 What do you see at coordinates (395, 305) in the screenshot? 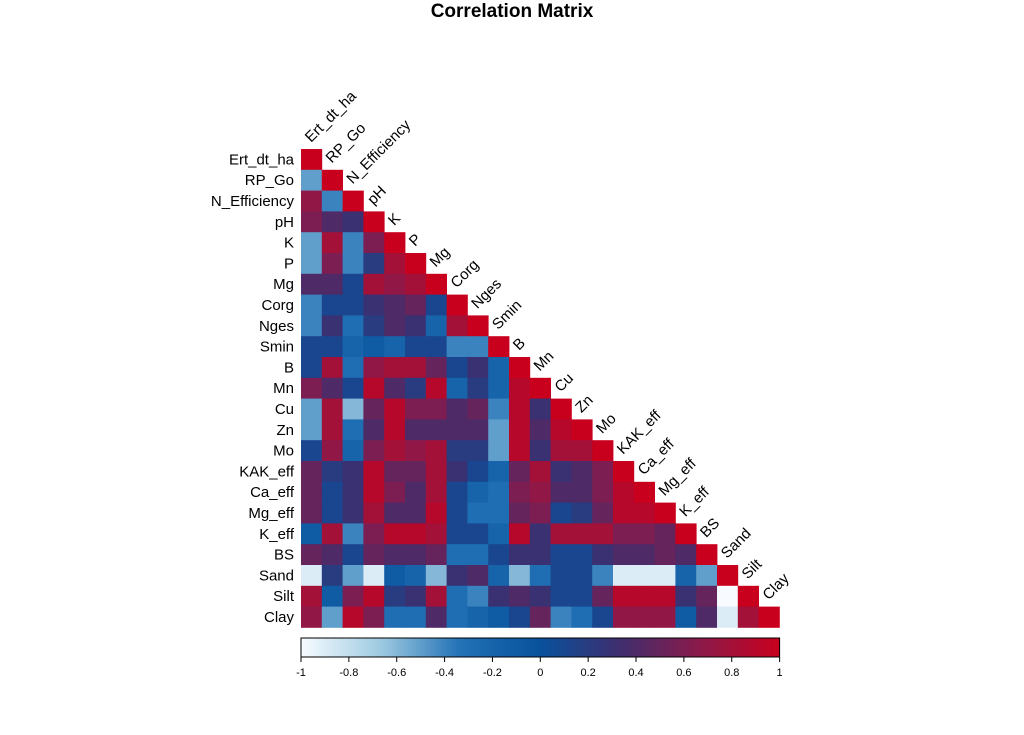
I see `heatmap-cell-Corg-K` at bounding box center [395, 305].